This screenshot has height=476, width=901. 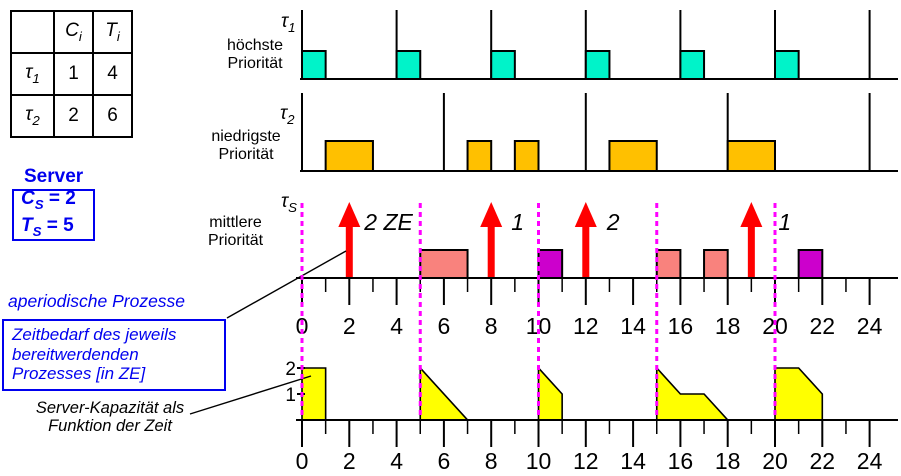 I want to click on capacity-note-line: Server-Kapazität als, so click(x=110, y=408).